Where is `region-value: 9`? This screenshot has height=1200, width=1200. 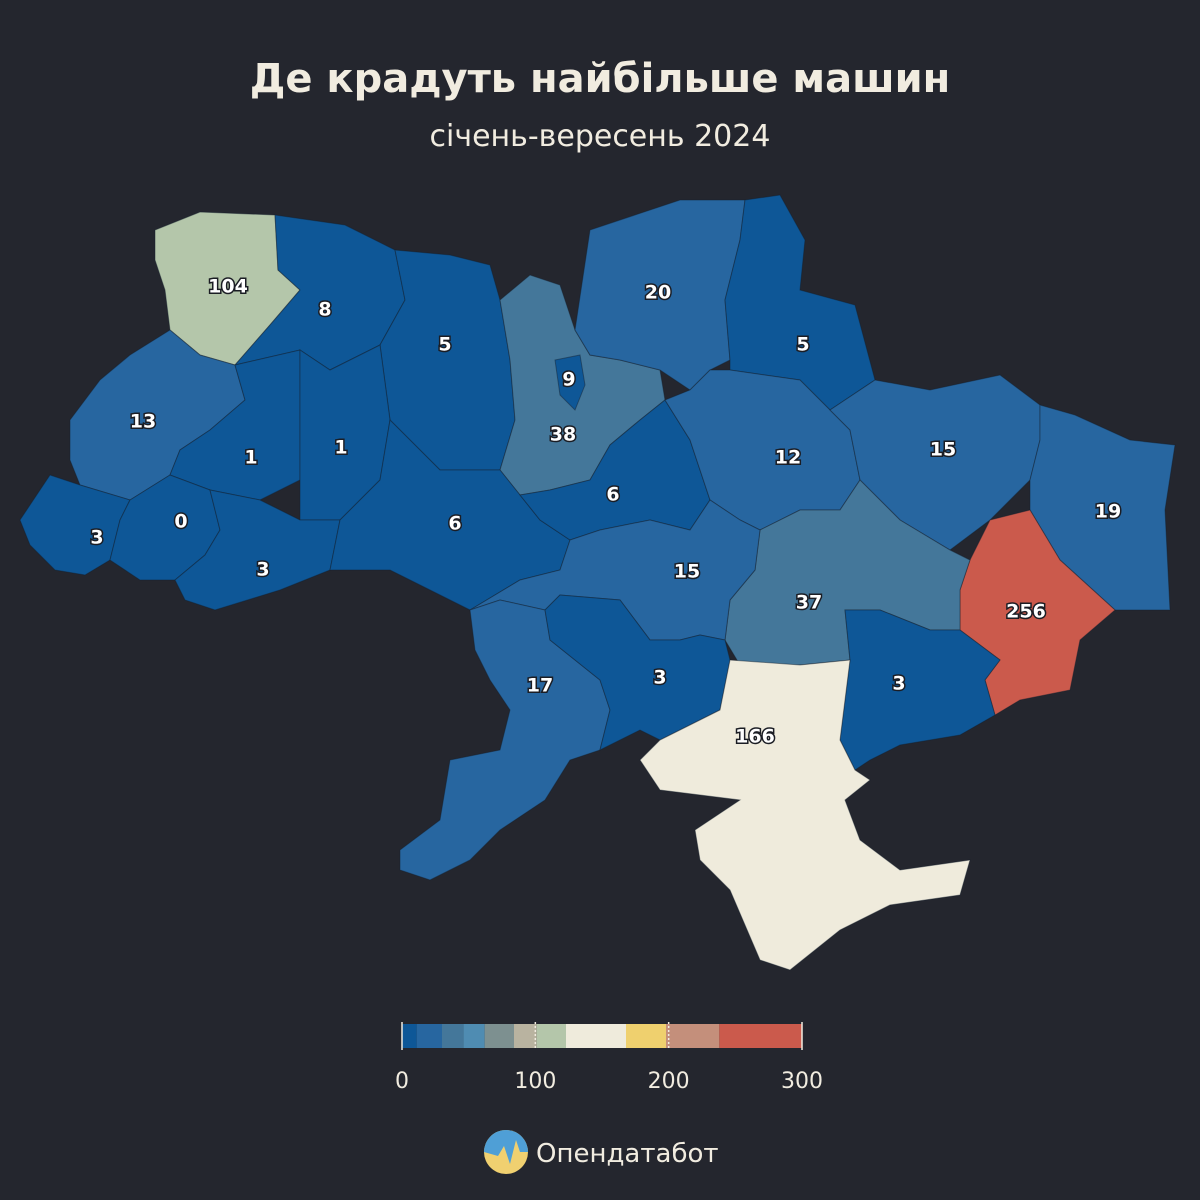
region-value: 9 is located at coordinates (568, 380).